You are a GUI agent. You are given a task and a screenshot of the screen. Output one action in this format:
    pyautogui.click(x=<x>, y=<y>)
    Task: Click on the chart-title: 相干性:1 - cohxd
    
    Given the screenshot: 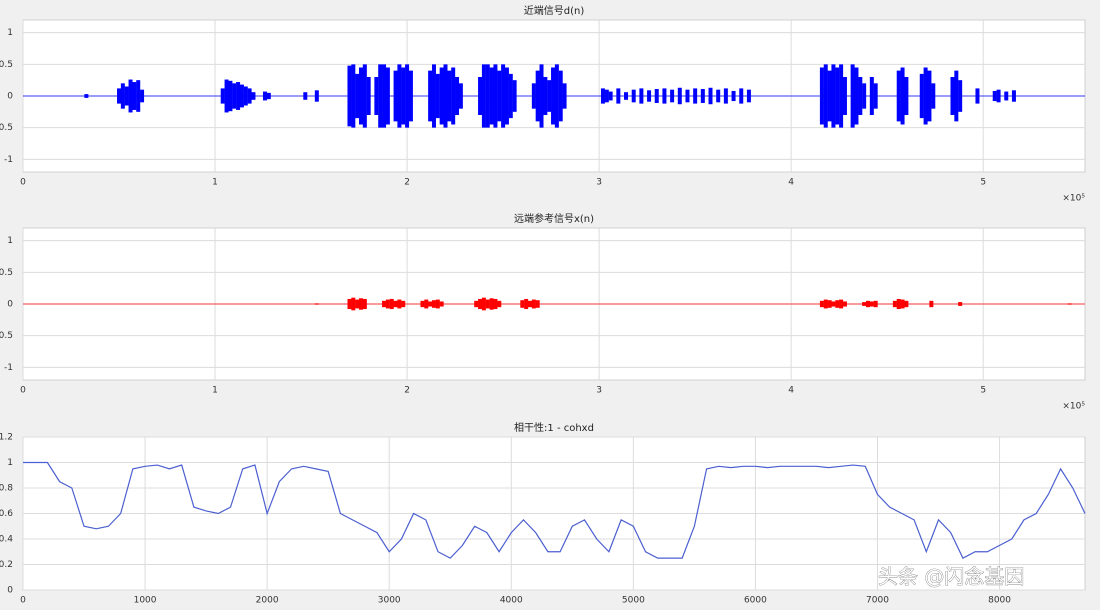 What is the action you would take?
    pyautogui.click(x=554, y=427)
    